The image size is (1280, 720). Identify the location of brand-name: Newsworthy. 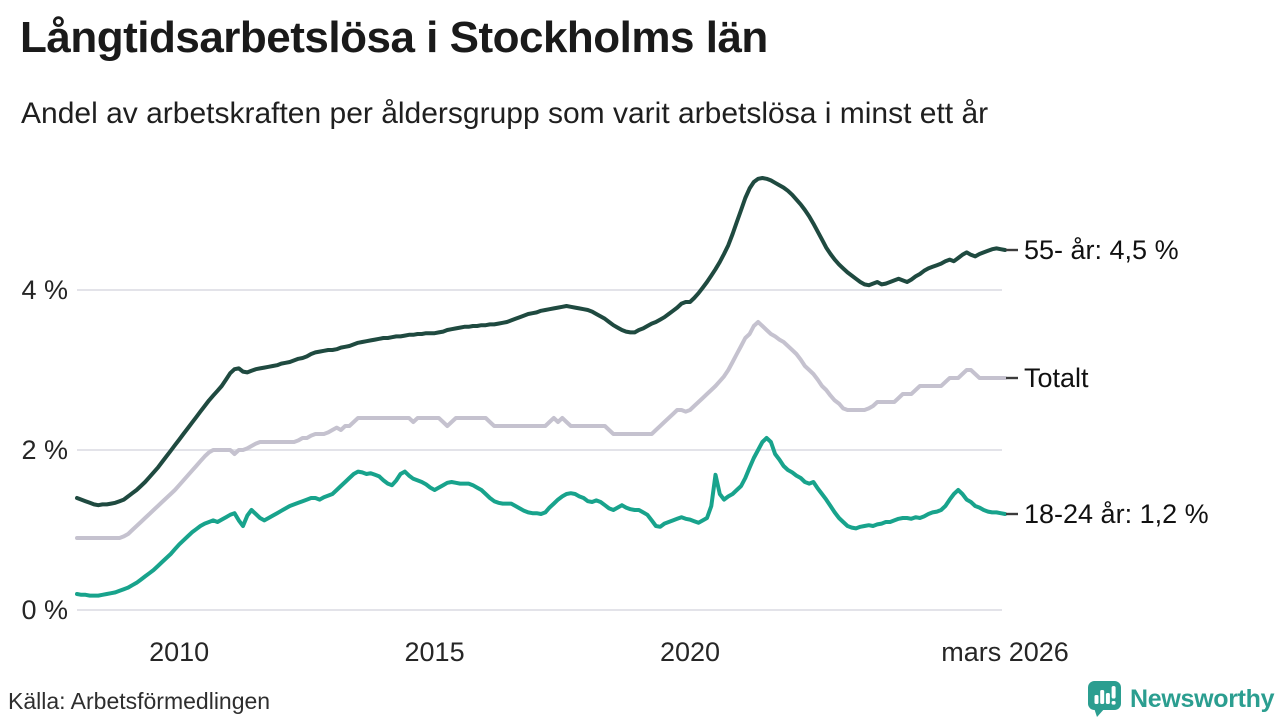
(1202, 699).